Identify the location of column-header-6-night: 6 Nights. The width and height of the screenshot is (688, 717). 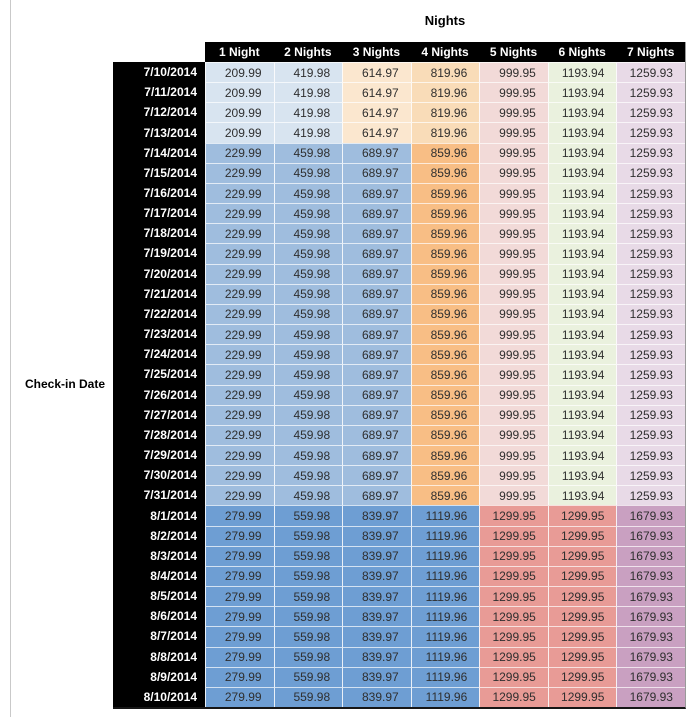
(582, 52).